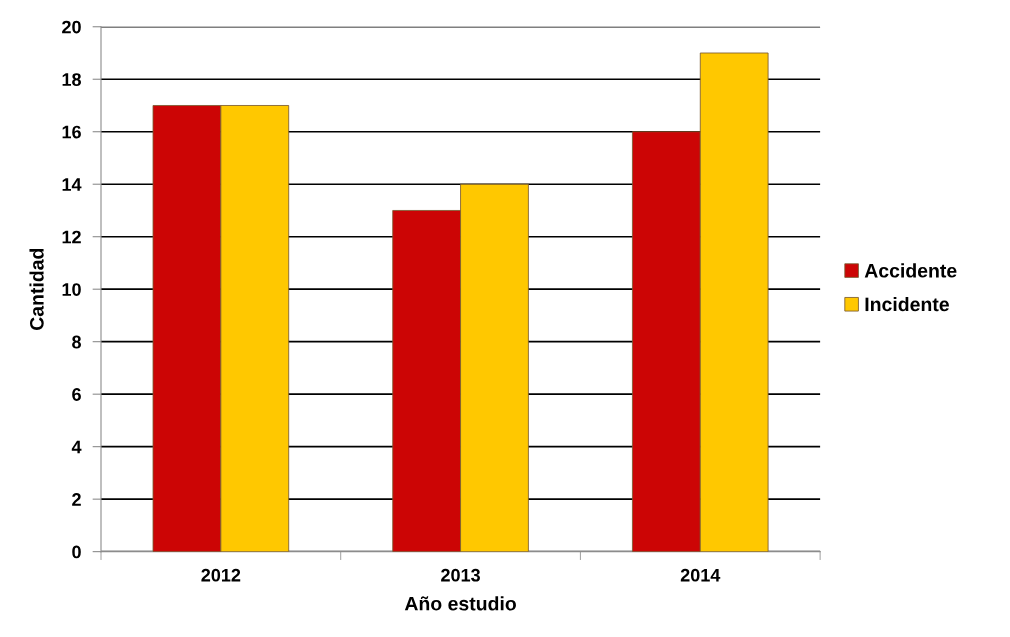 The height and width of the screenshot is (637, 1010). What do you see at coordinates (76, 394) in the screenshot?
I see `y-tick-label: 6` at bounding box center [76, 394].